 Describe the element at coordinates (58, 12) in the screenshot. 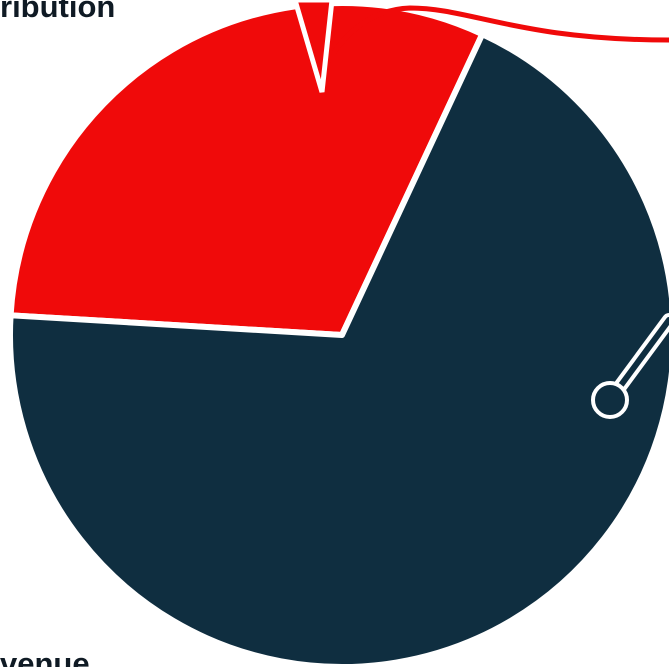

I see `top-label: ribution` at that location.